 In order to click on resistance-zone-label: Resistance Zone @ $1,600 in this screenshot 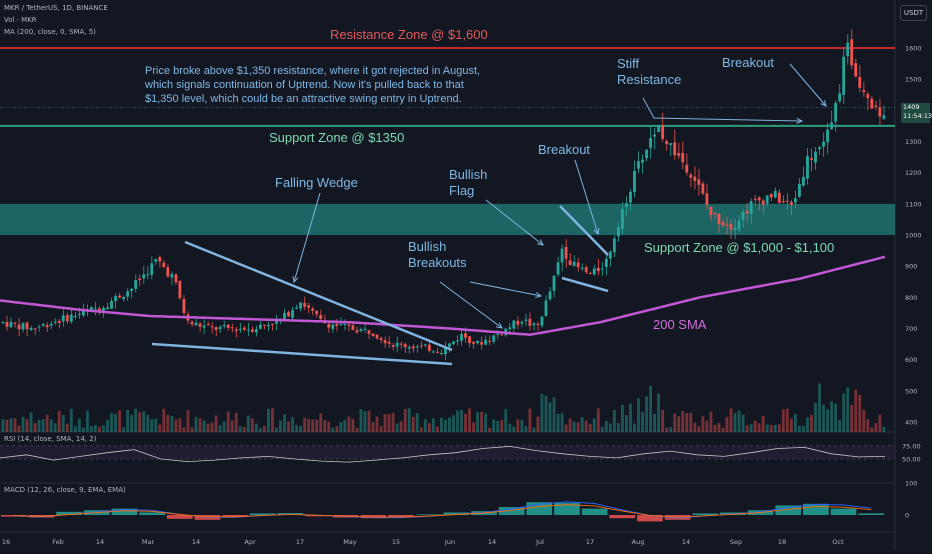, I will do `click(409, 34)`.